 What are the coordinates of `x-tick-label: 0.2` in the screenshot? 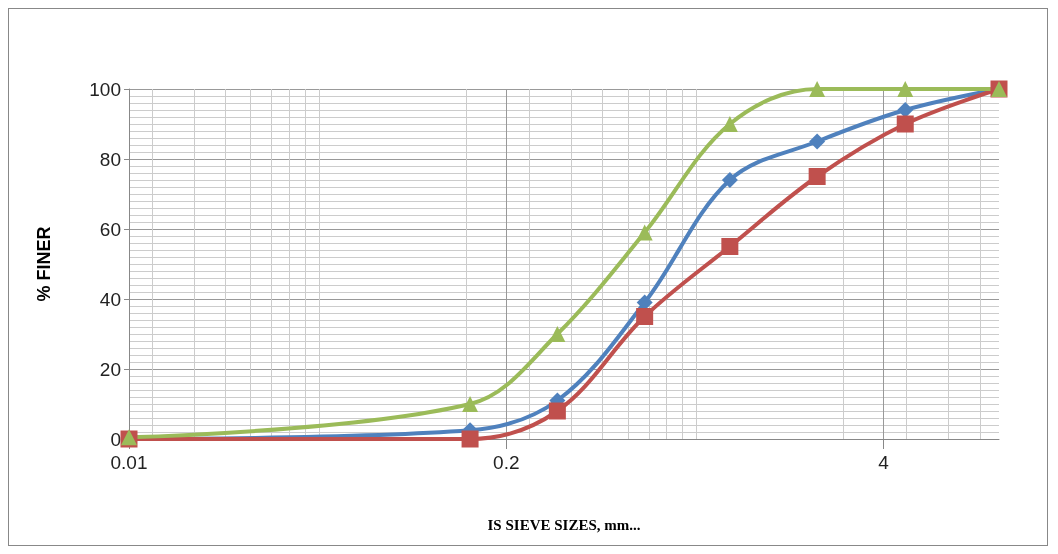 It's located at (506, 462).